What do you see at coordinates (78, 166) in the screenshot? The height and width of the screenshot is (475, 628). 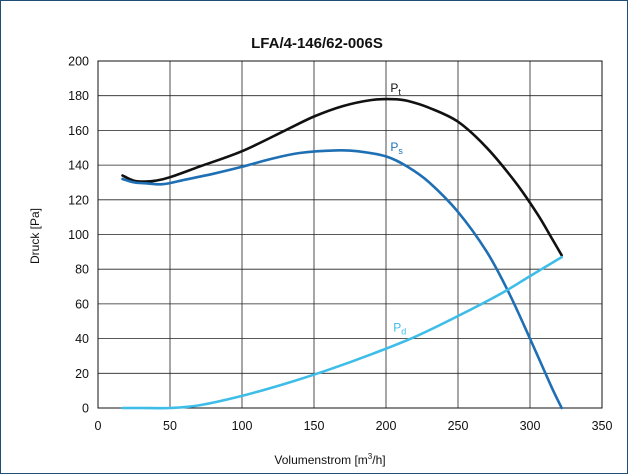 I see `y-tick-label: 140` at bounding box center [78, 166].